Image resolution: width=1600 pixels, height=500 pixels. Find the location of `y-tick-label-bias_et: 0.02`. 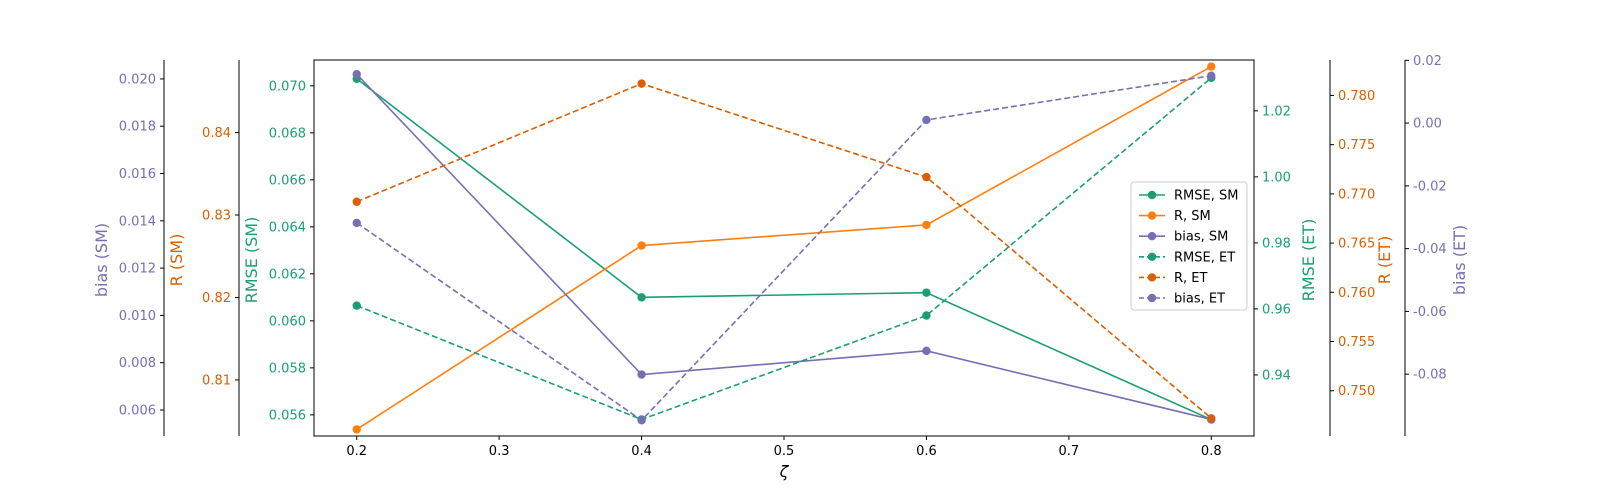

y-tick-label-bias_et: 0.02 is located at coordinates (1427, 61).